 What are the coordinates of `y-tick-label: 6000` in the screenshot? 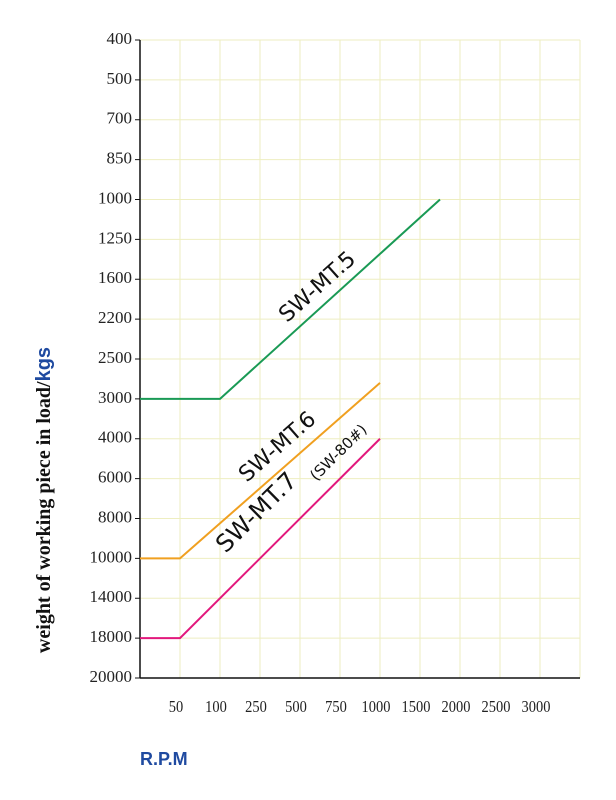 It's located at (115, 477).